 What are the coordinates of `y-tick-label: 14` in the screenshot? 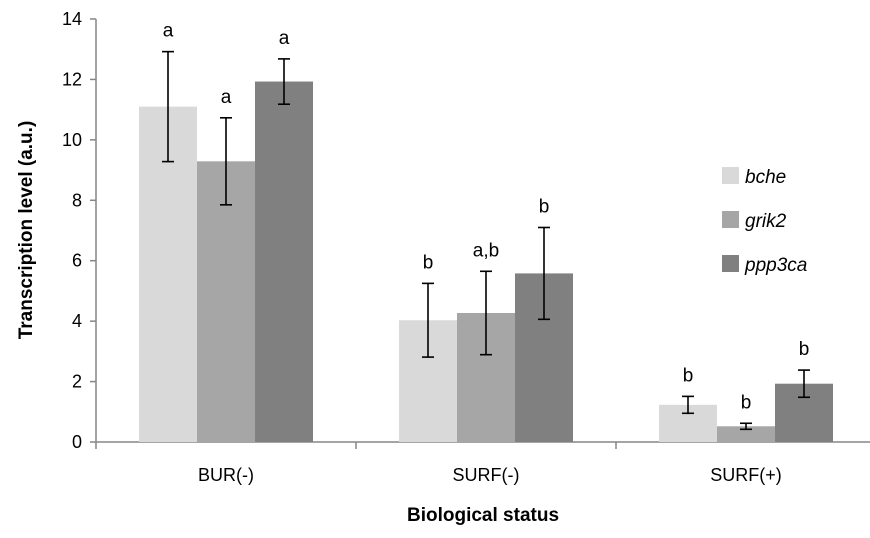 It's located at (72, 19).